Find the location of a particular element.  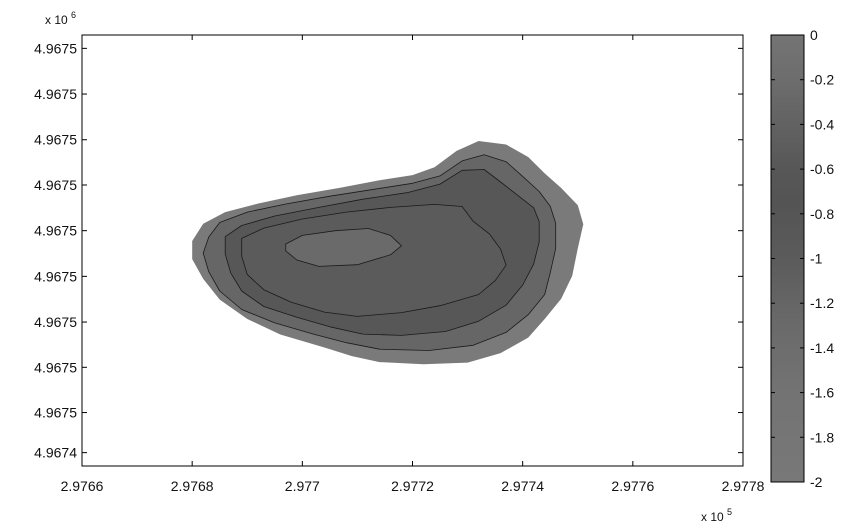

x-tick-label: 2.9766 is located at coordinates (82, 486).